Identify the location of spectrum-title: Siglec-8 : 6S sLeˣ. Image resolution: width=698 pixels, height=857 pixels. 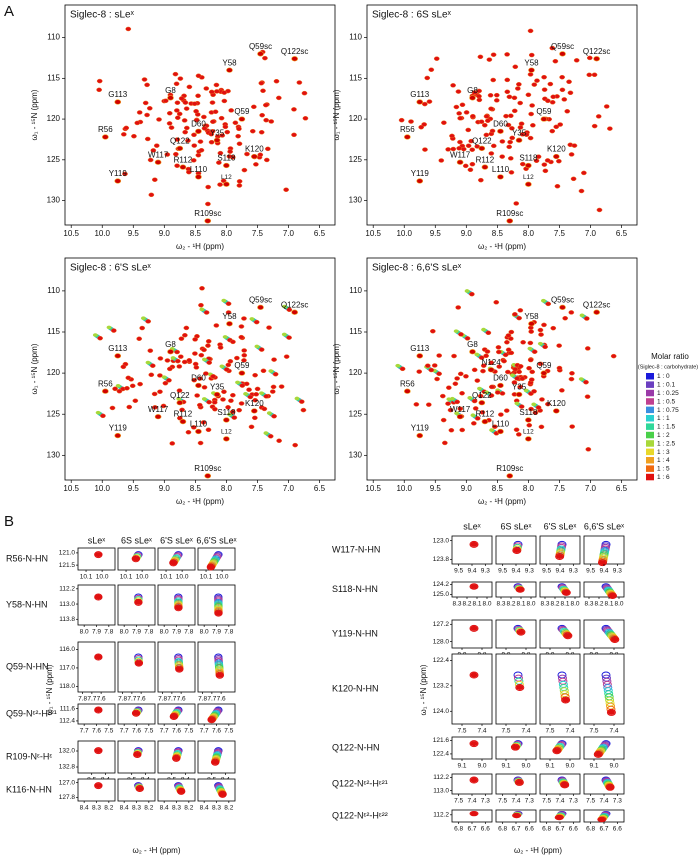
(412, 15).